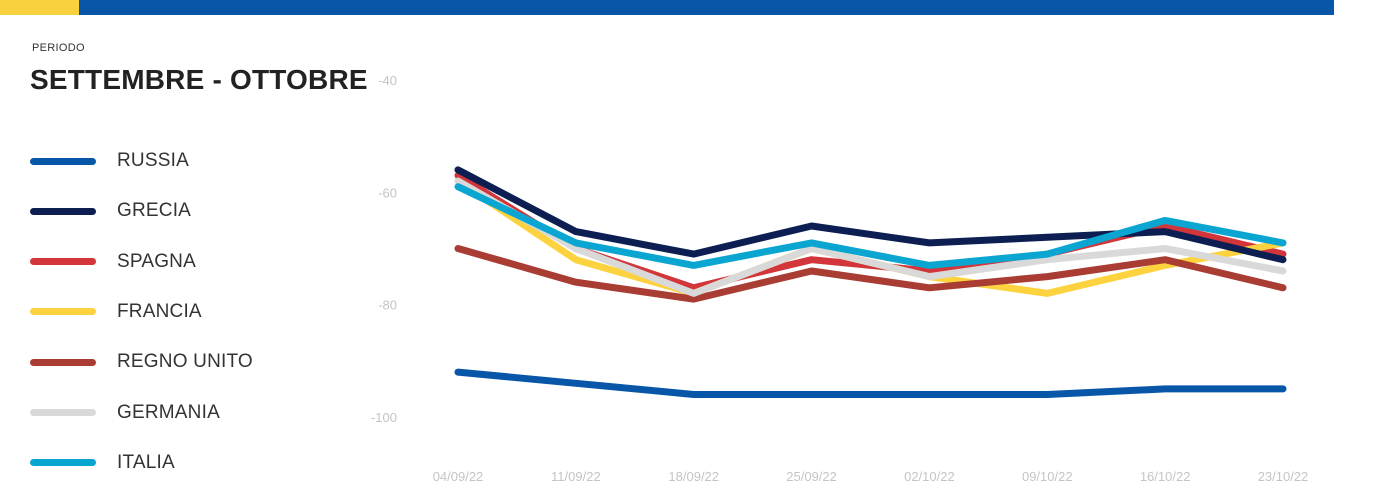 Image resolution: width=1374 pixels, height=484 pixels. I want to click on legend-item: ITALIA, so click(102, 463).